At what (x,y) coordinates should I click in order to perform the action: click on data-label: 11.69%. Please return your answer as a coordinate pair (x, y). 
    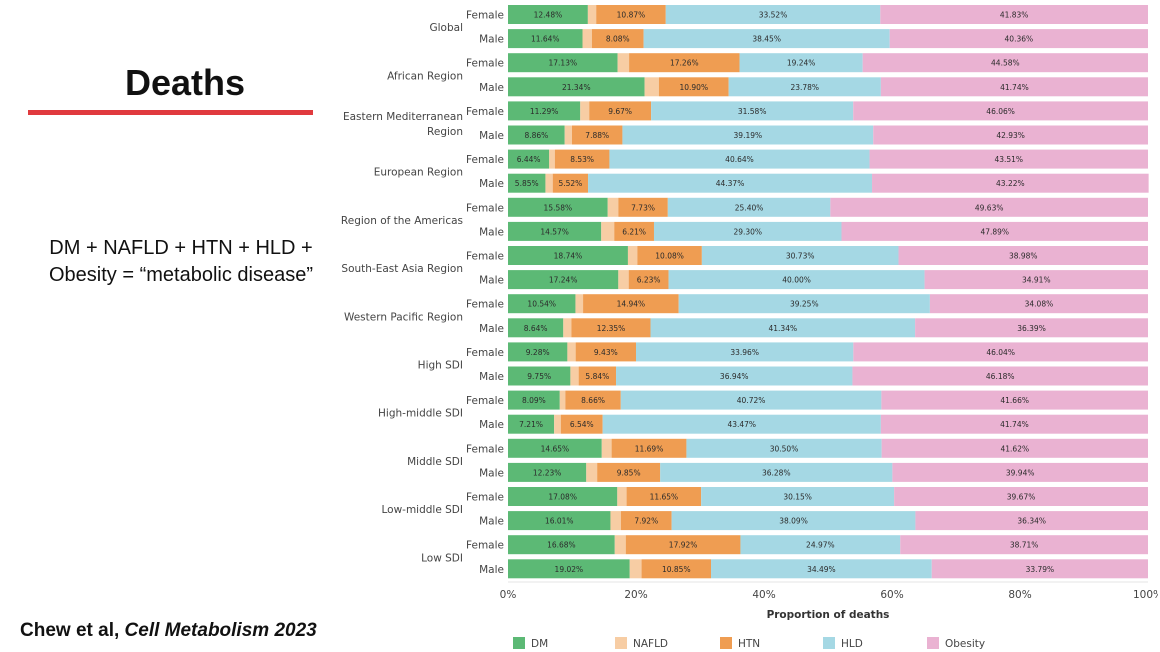
    Looking at the image, I should click on (649, 448).